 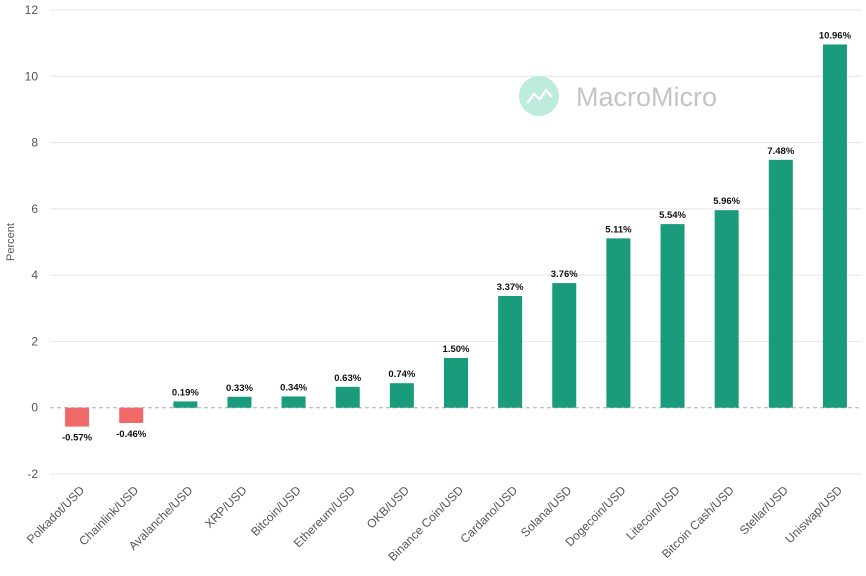 What do you see at coordinates (347, 378) in the screenshot?
I see `data-label: 0.63%` at bounding box center [347, 378].